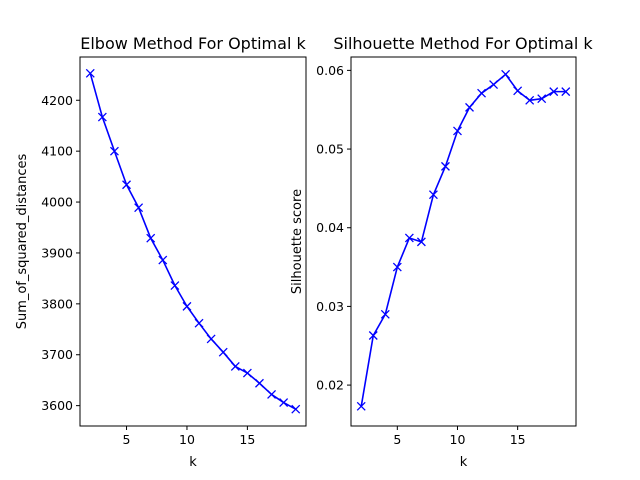 The height and width of the screenshot is (480, 640). I want to click on y-tick-label: 0.02, so click(330, 385).